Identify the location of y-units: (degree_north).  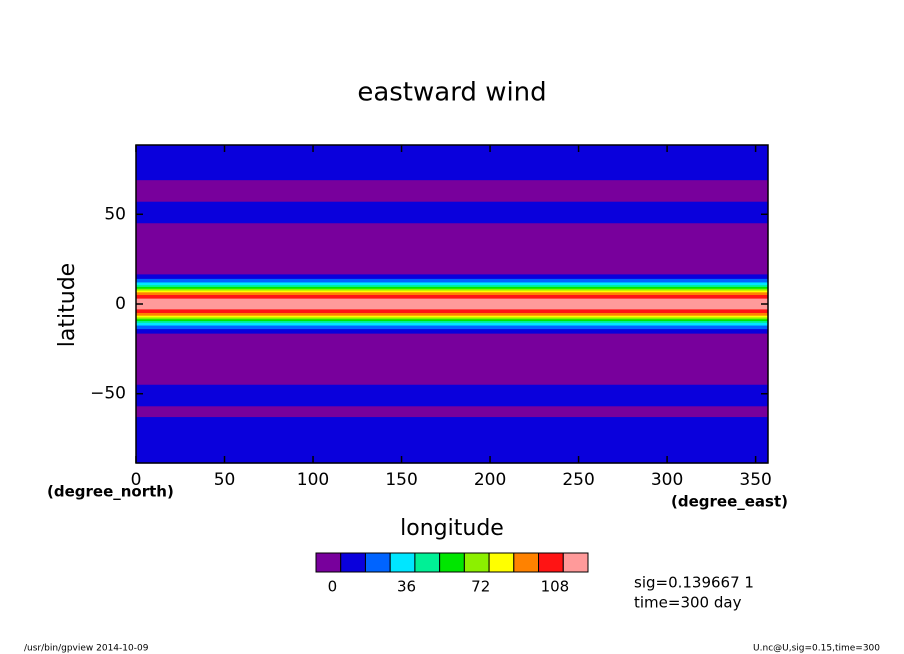
(110, 492).